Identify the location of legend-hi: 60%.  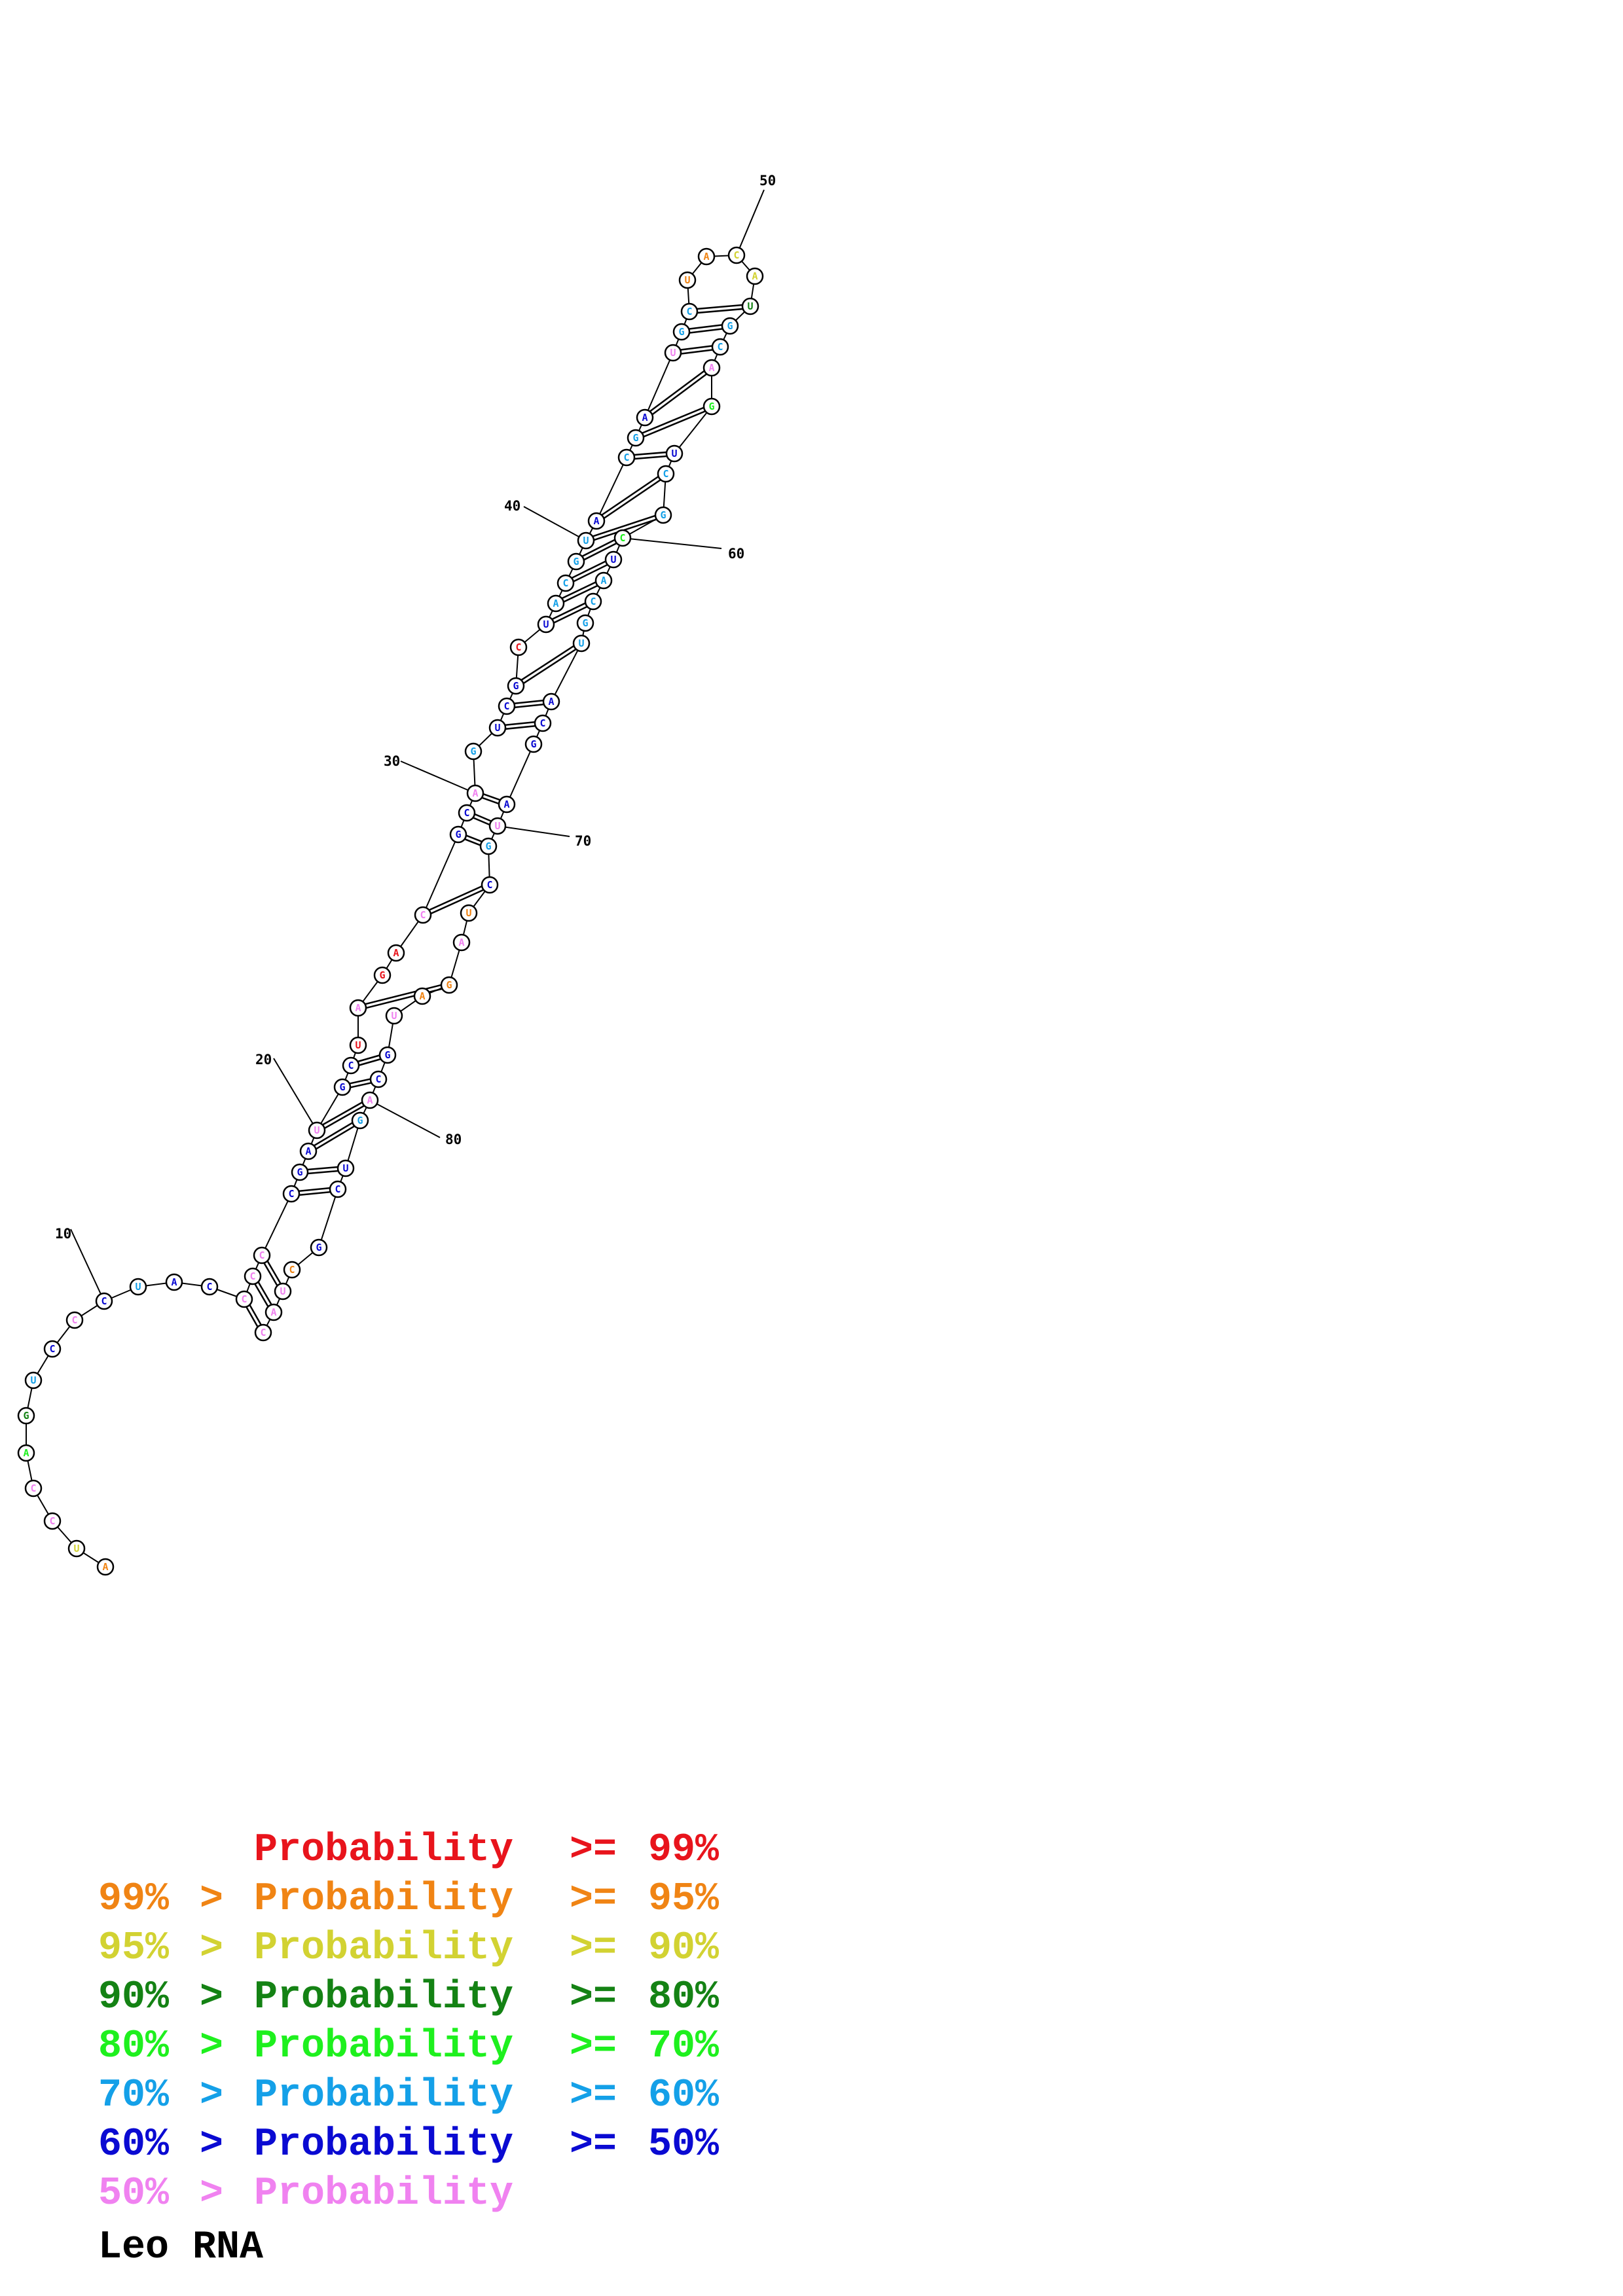
(684, 2095).